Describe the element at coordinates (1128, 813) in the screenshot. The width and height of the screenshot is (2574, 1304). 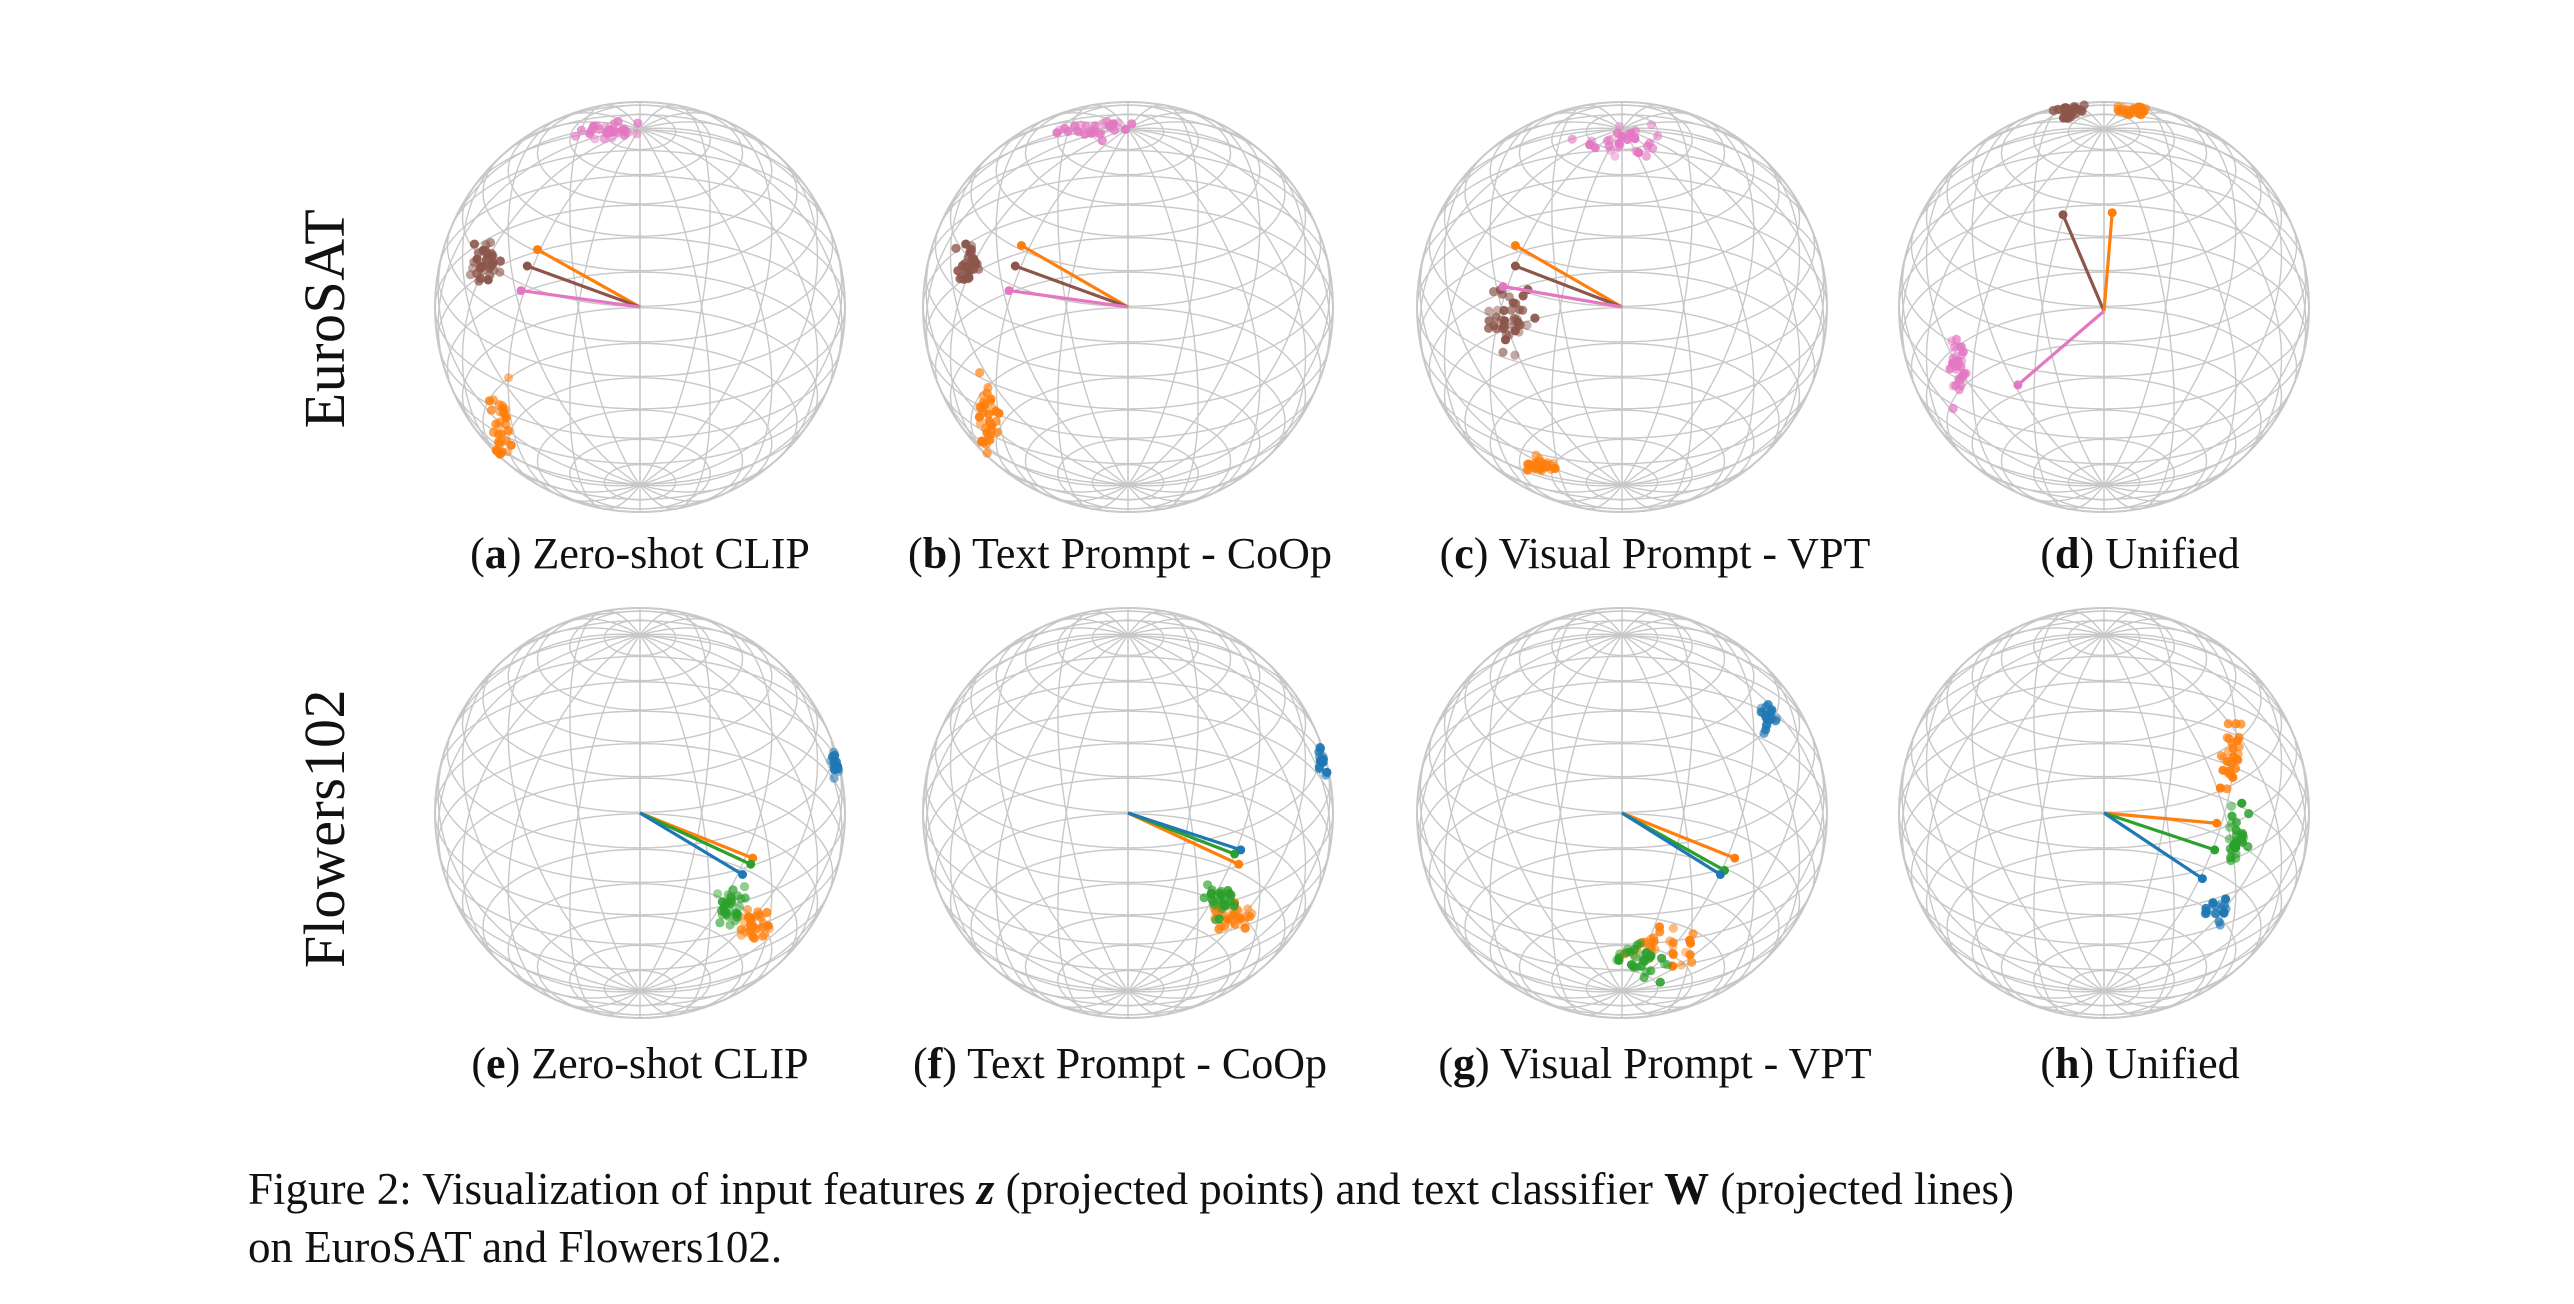
I see `sphere-f` at that location.